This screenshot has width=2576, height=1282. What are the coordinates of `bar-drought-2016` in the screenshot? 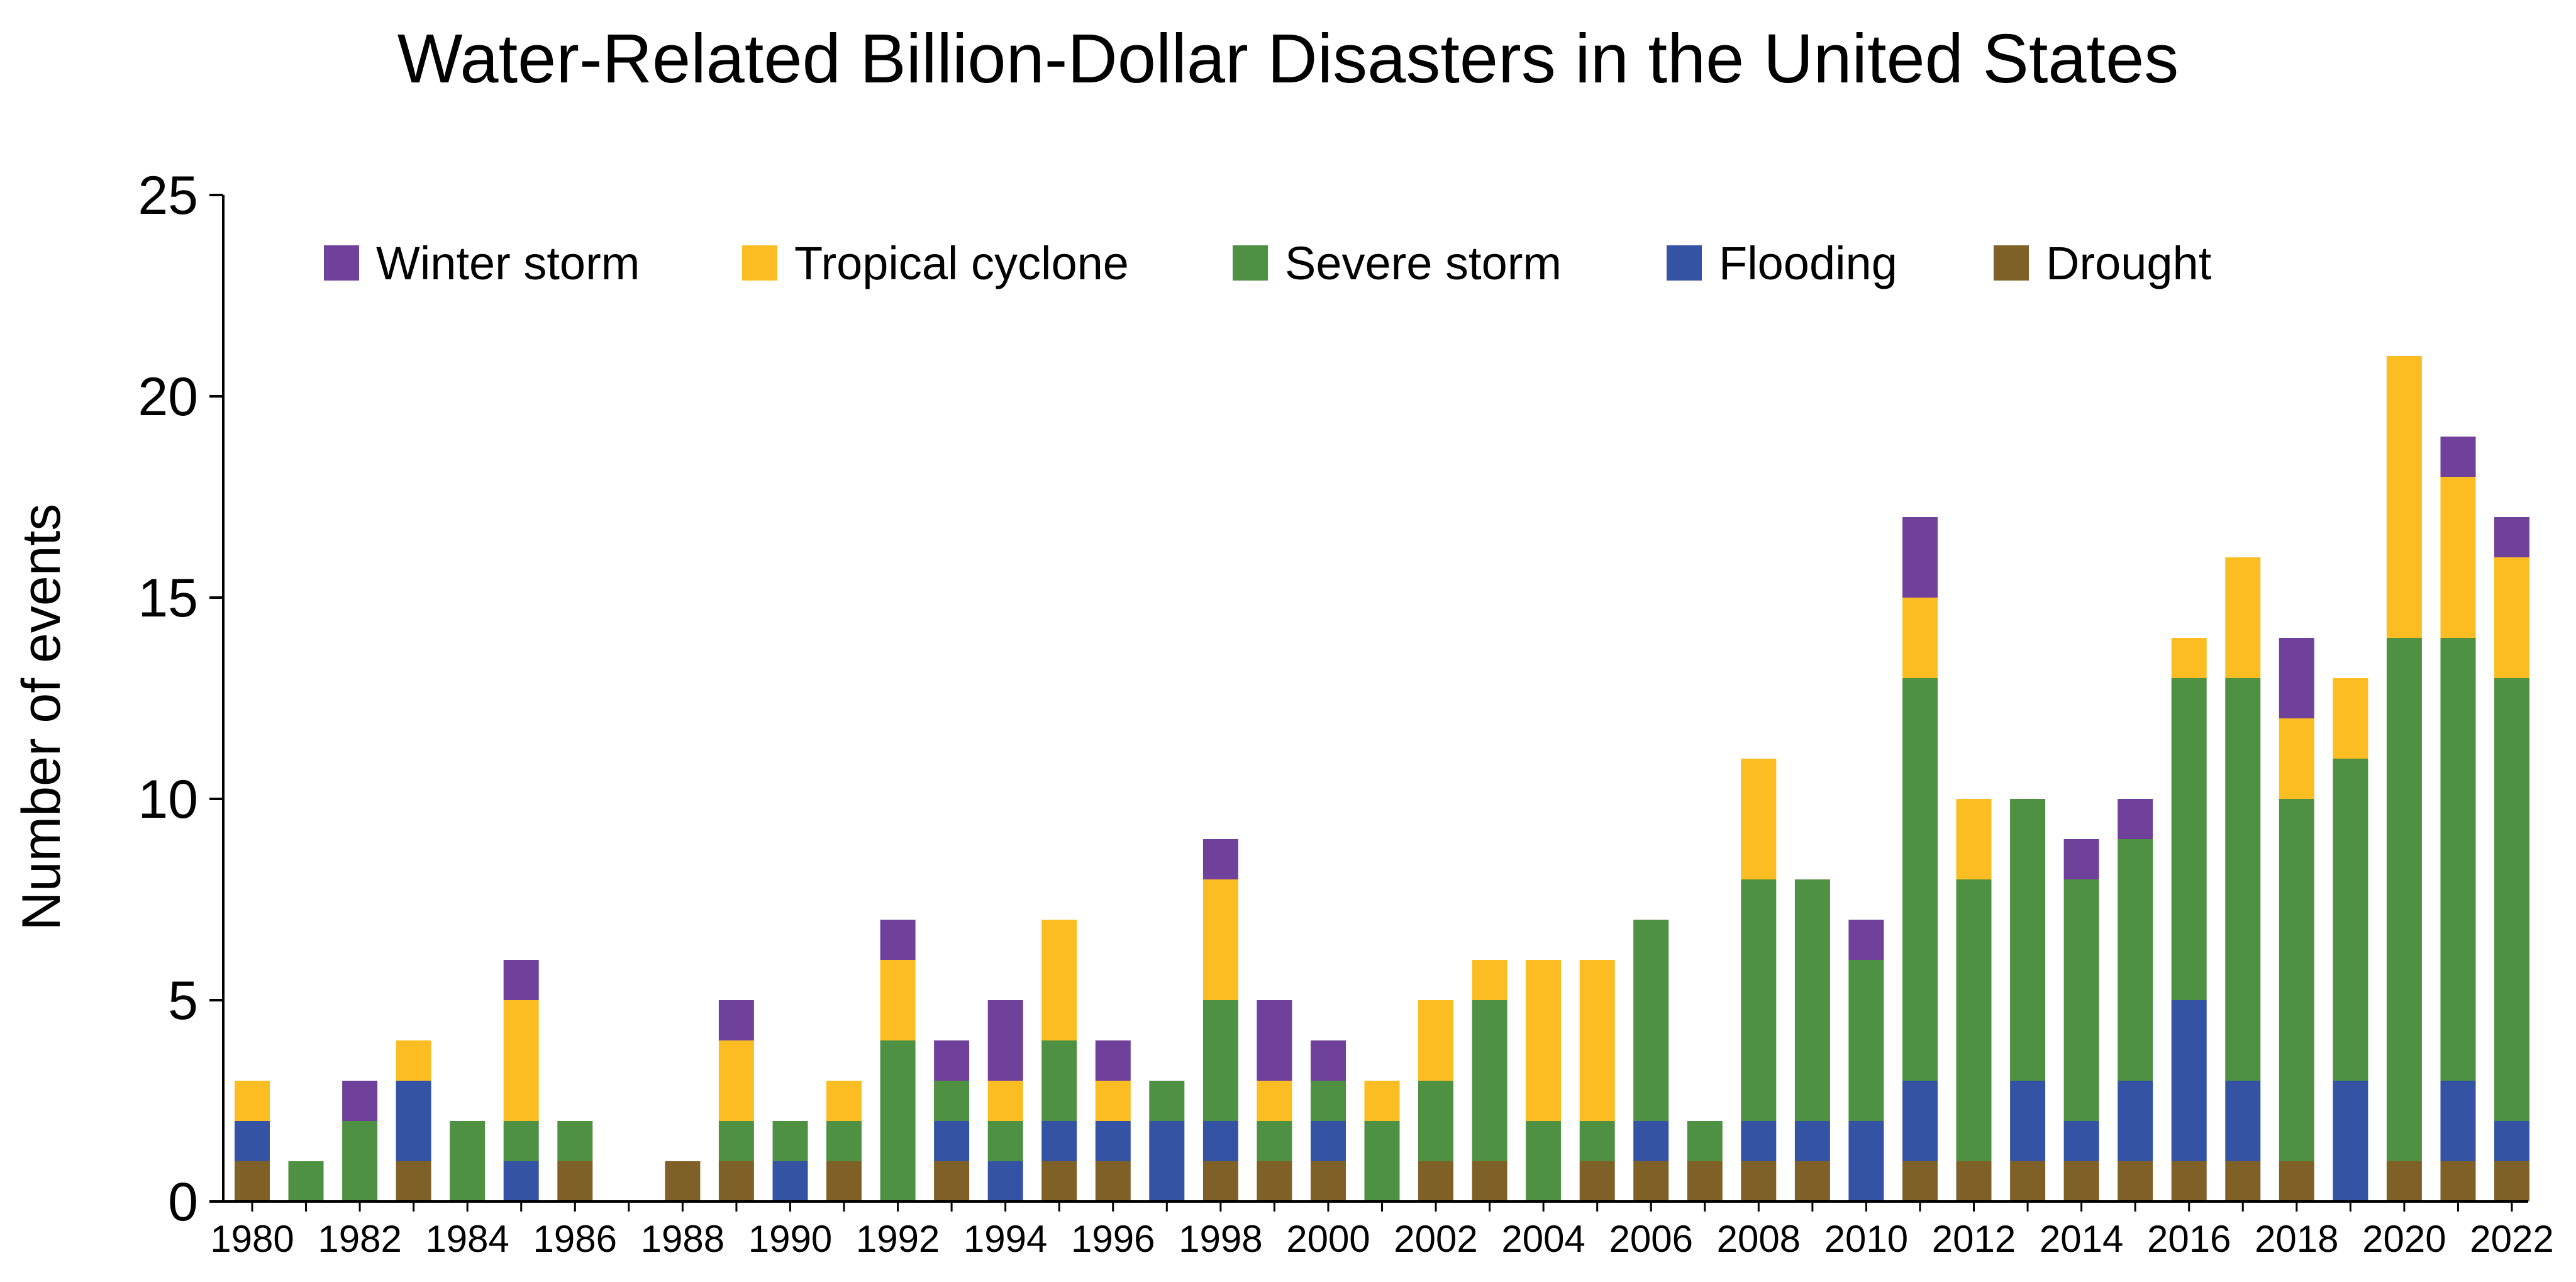 It's located at (2189, 1181).